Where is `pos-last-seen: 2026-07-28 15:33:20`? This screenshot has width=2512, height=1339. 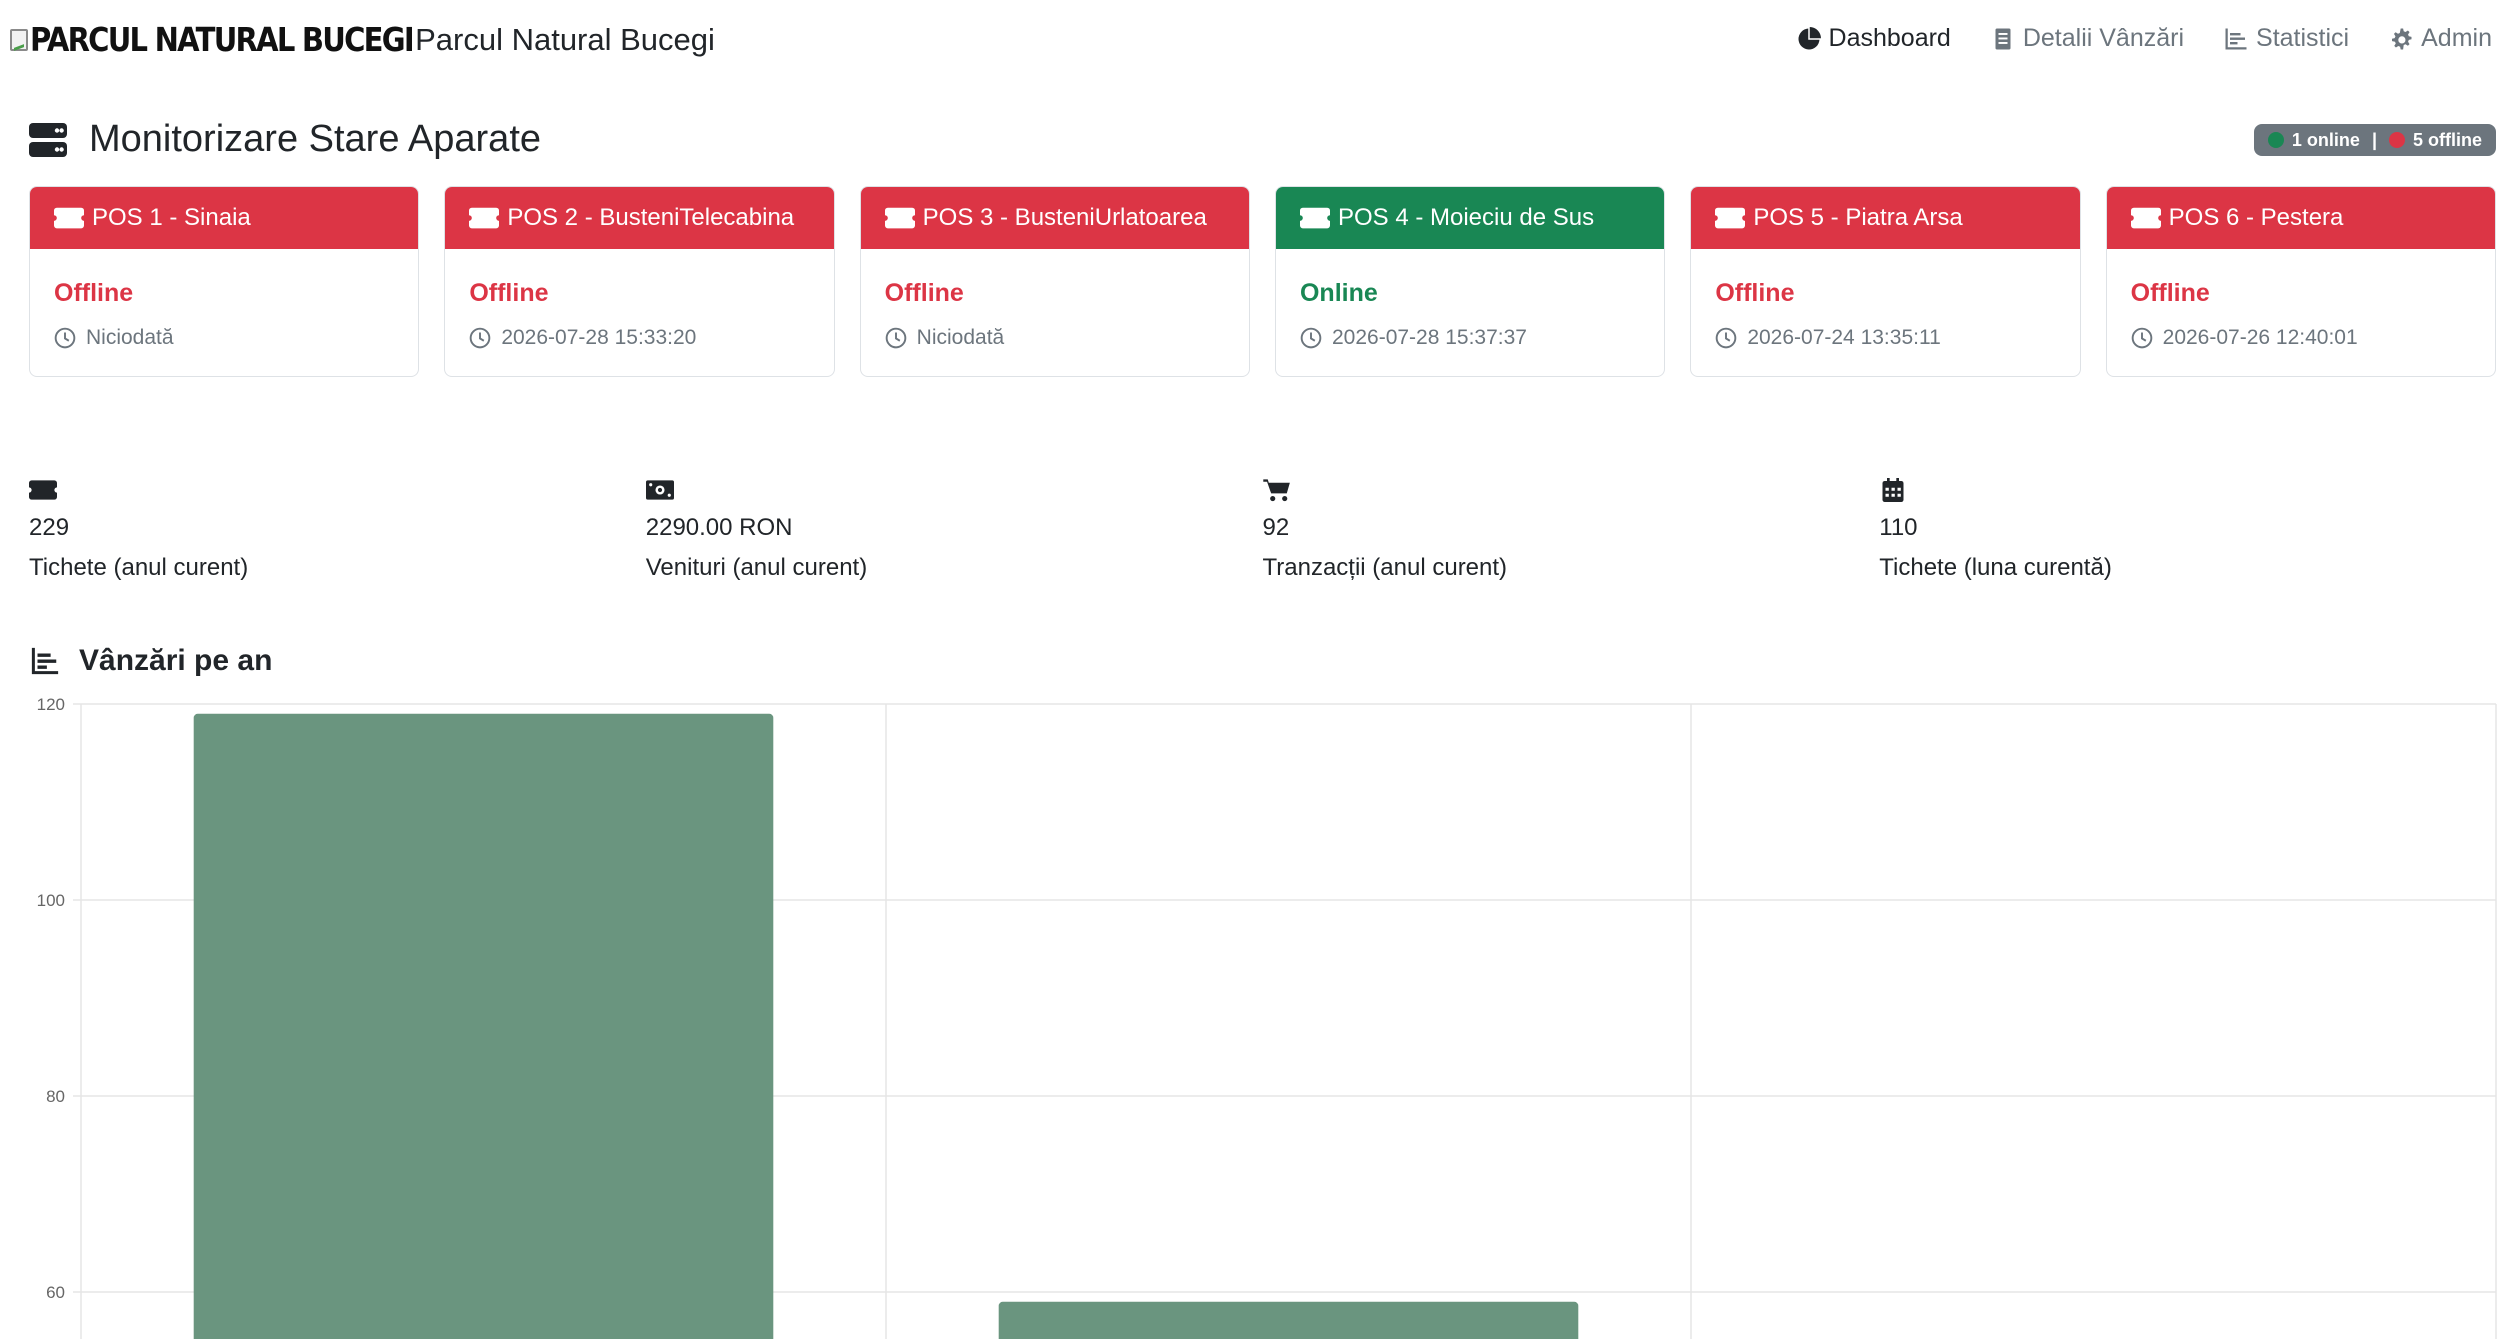
pos-last-seen: 2026-07-28 15:33:20 is located at coordinates (651, 338).